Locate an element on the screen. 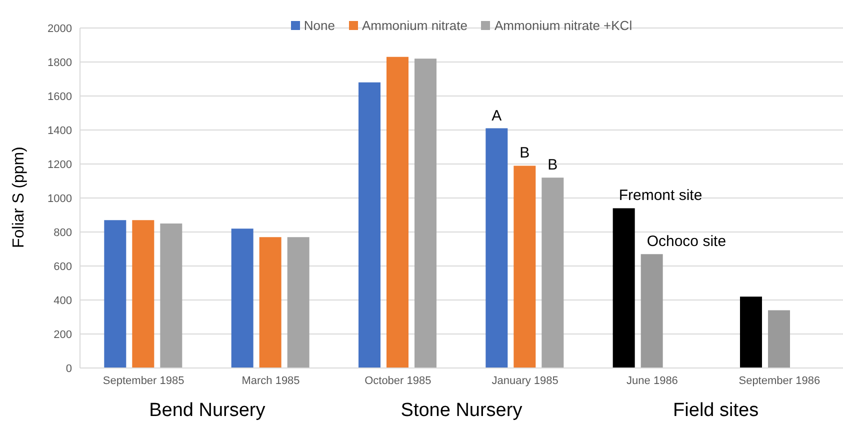 The height and width of the screenshot is (425, 843). y-tick-label: 1400 is located at coordinates (60, 130).